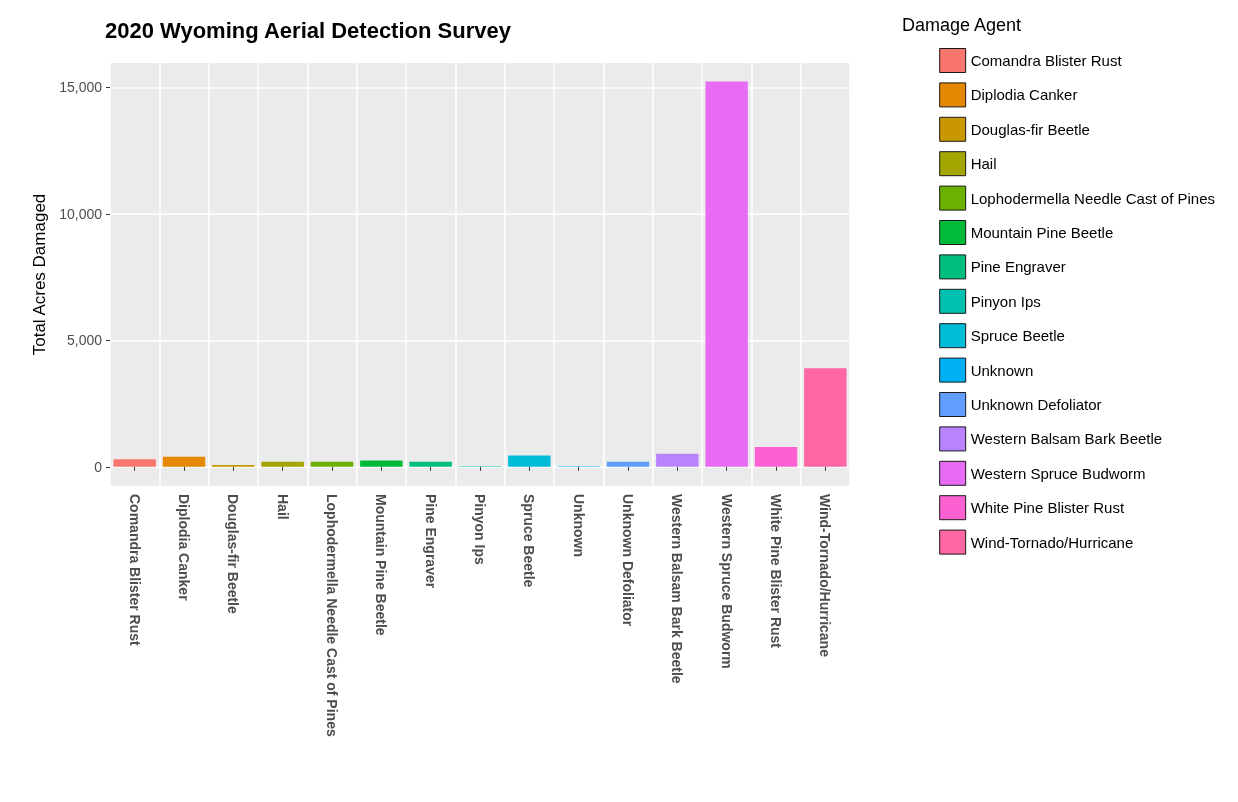 The width and height of the screenshot is (1238, 802). What do you see at coordinates (1066, 439) in the screenshot?
I see `legend-label: Western Balsam Bark Beetle` at bounding box center [1066, 439].